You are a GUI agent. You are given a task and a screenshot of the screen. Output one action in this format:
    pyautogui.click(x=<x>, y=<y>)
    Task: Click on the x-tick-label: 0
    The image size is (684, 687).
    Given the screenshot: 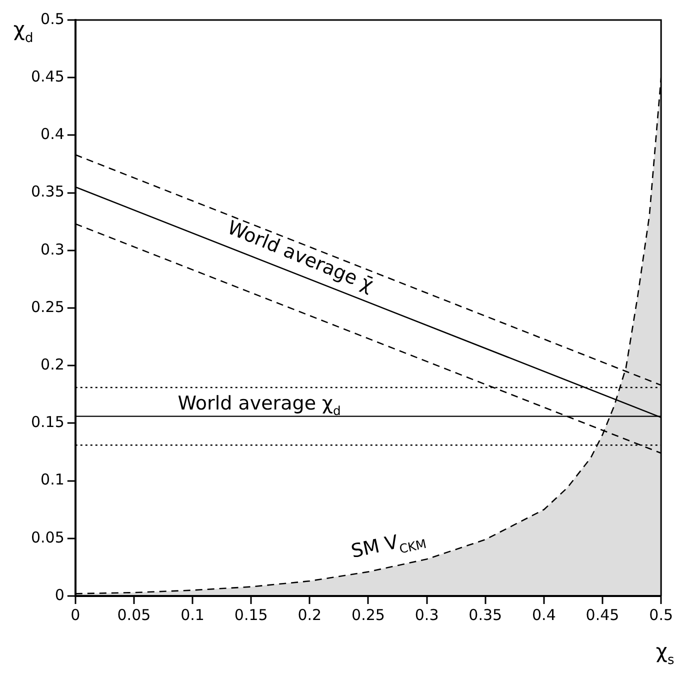 What is the action you would take?
    pyautogui.click(x=75, y=615)
    